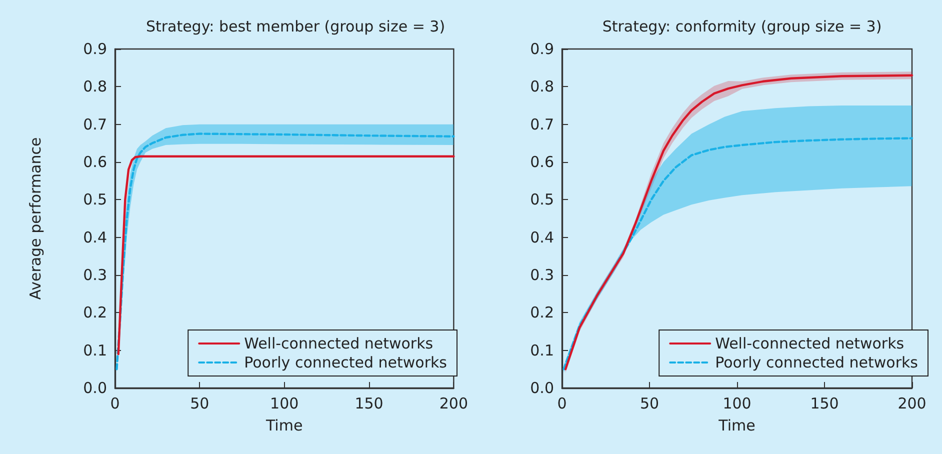 This screenshot has width=942, height=454. Describe the element at coordinates (296, 27) in the screenshot. I see `chart-title: Strategy: best member (group size = 3)` at that location.